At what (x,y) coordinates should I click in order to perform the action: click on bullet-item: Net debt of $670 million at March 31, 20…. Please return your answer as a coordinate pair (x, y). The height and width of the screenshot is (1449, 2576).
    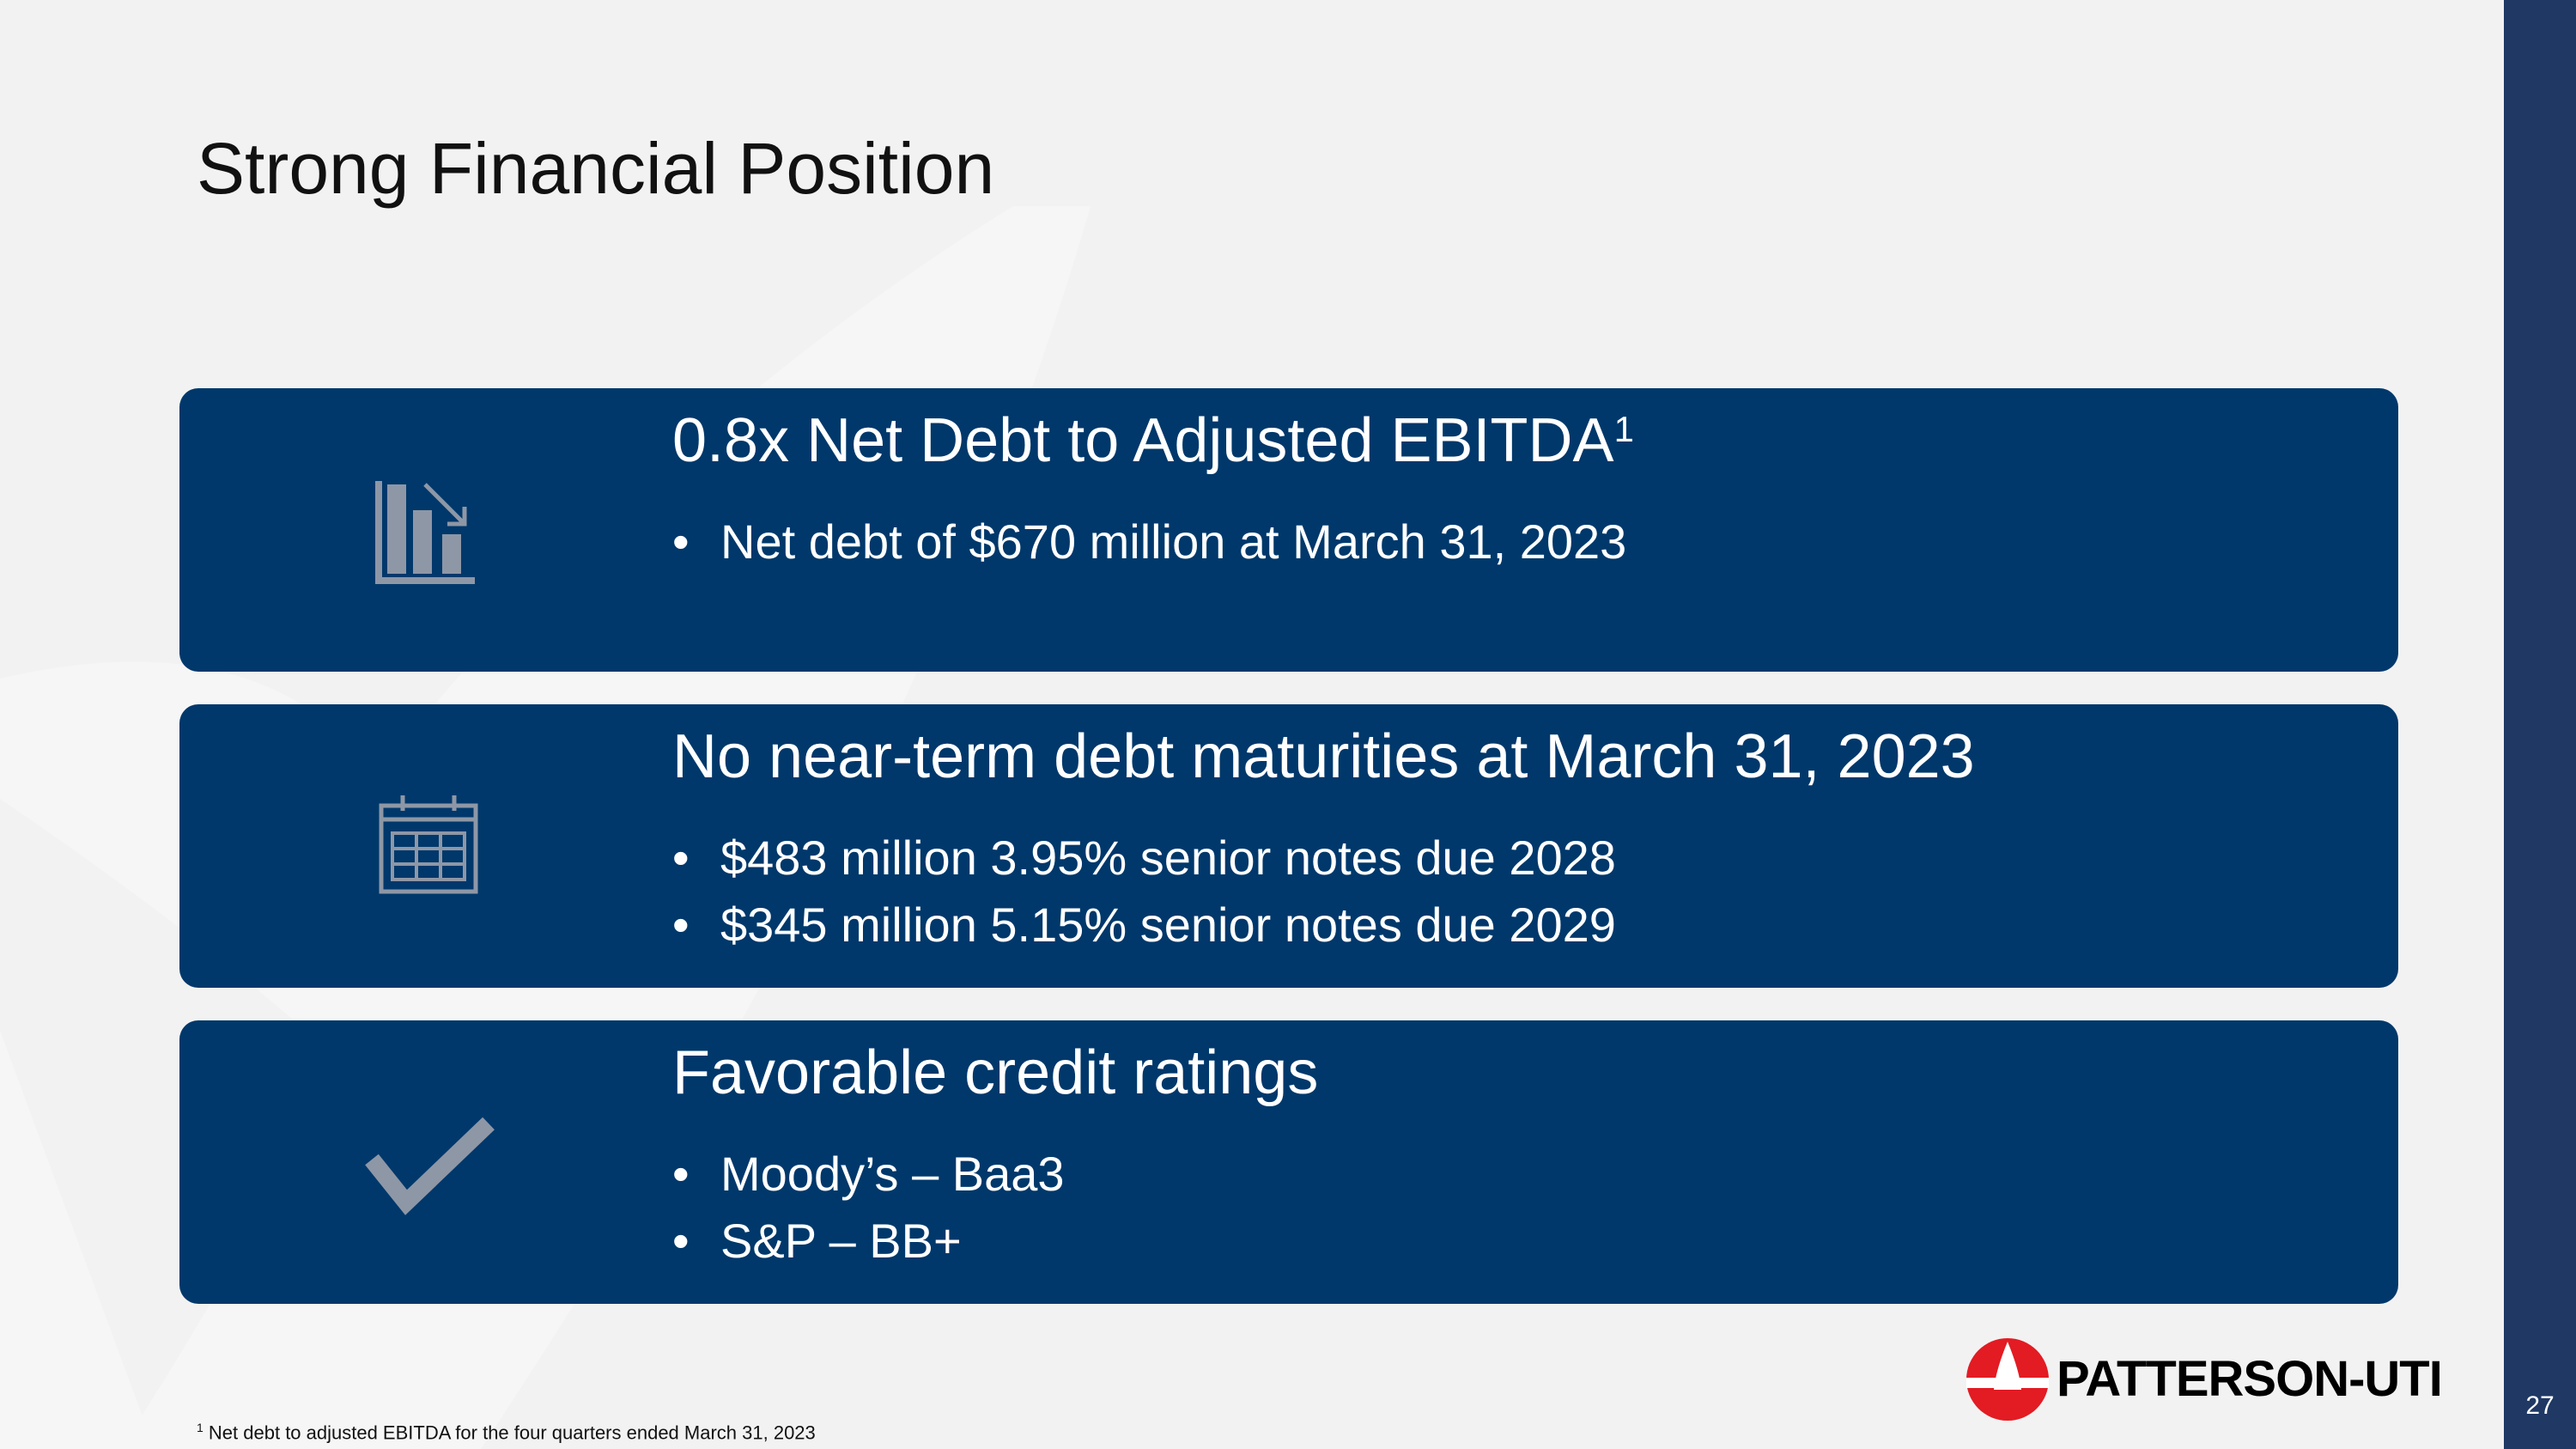
    Looking at the image, I should click on (1149, 541).